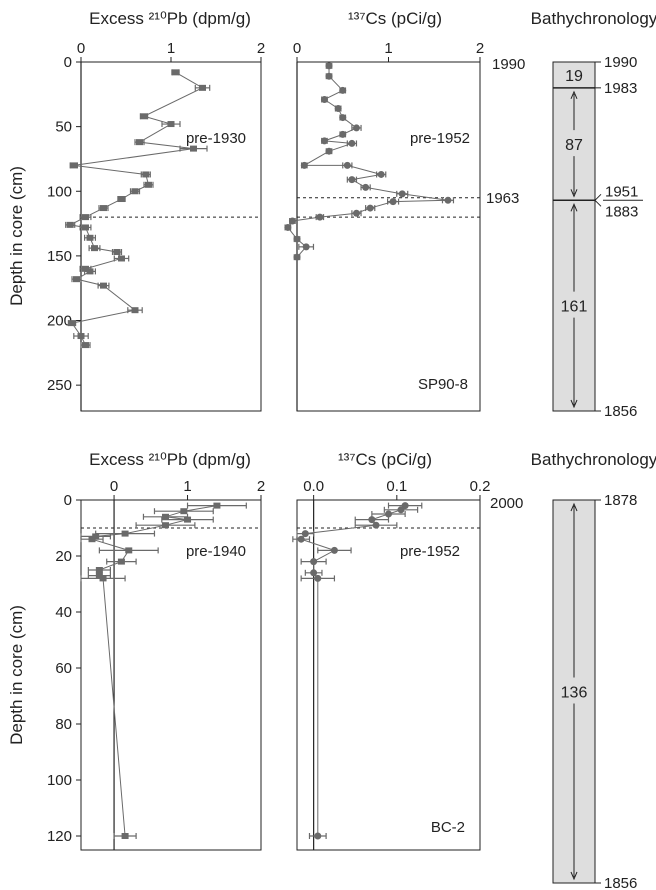 Image resolution: width=656 pixels, height=890 pixels. I want to click on top-right-year: 1990, so click(508, 64).